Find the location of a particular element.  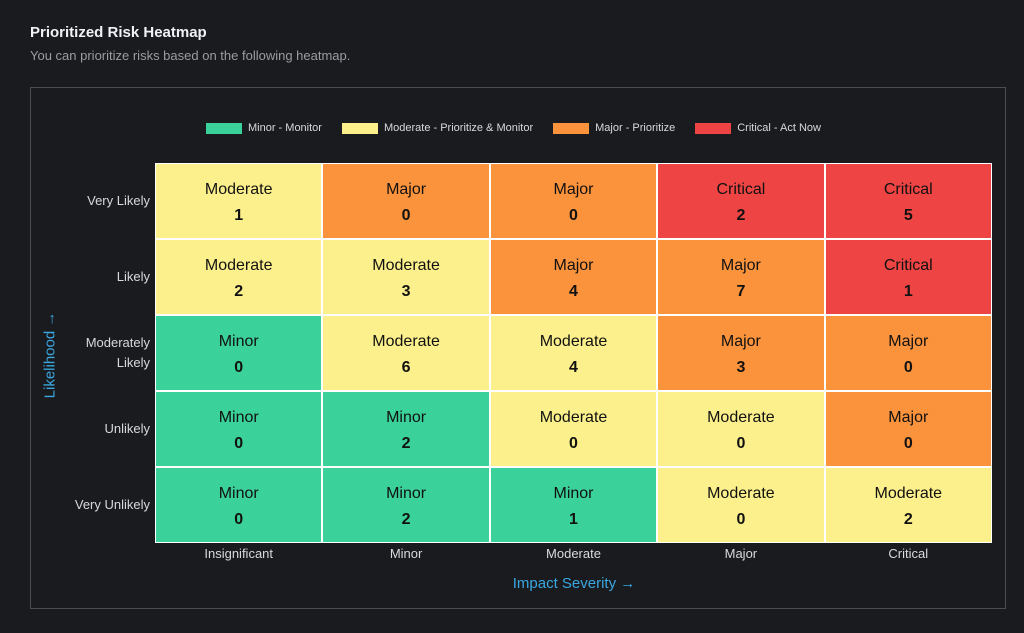

legend-item-minor: Minor - Monitor is located at coordinates (264, 128).